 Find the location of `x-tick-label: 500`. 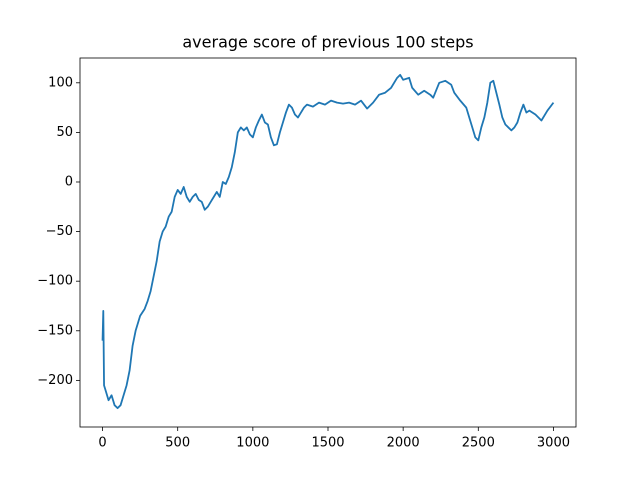

x-tick-label: 500 is located at coordinates (177, 443).